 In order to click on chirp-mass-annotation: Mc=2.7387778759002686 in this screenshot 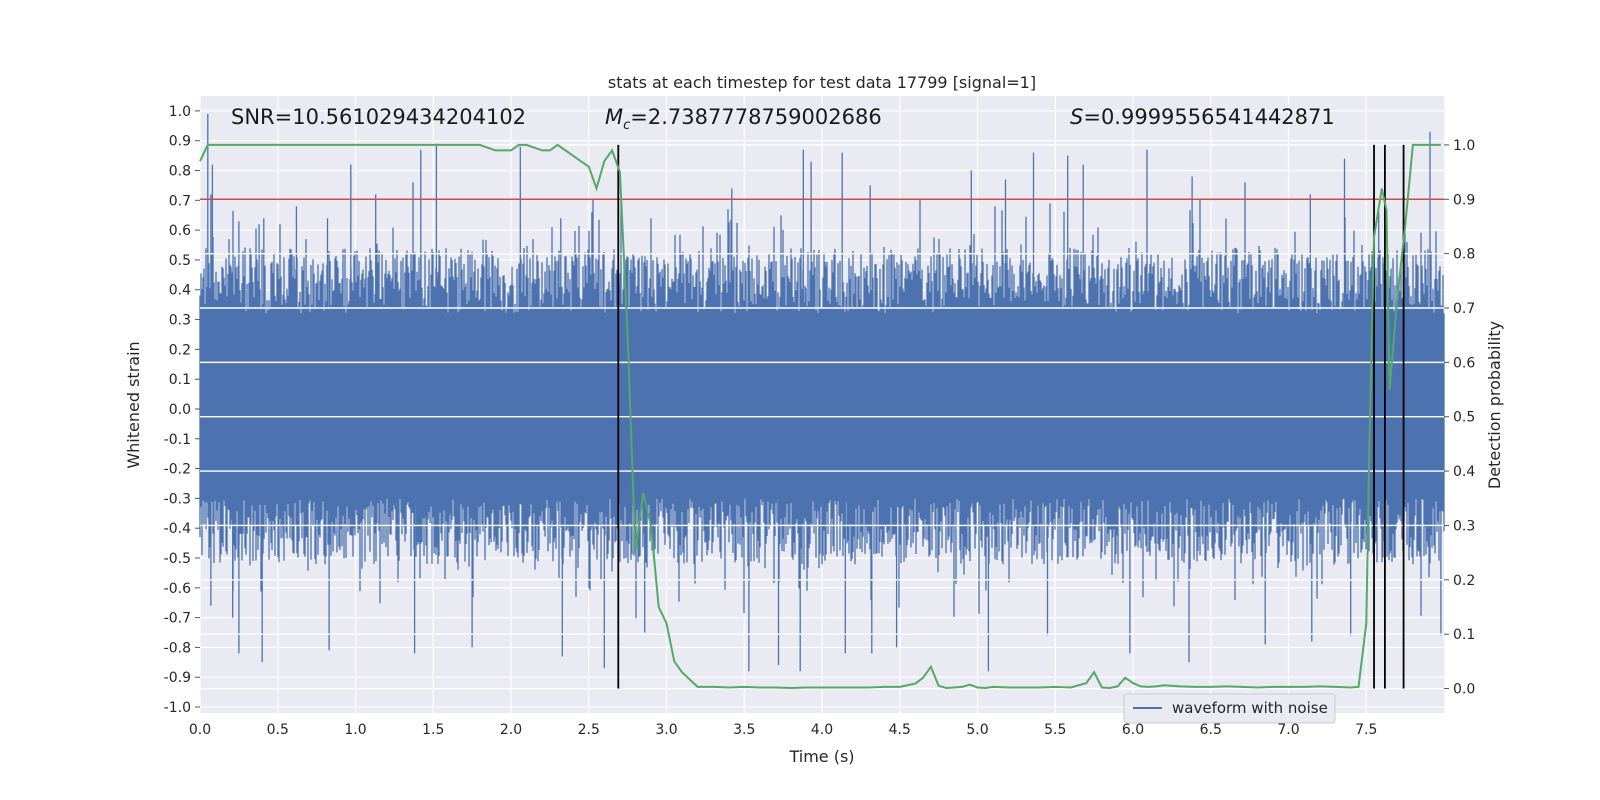, I will do `click(743, 119)`.